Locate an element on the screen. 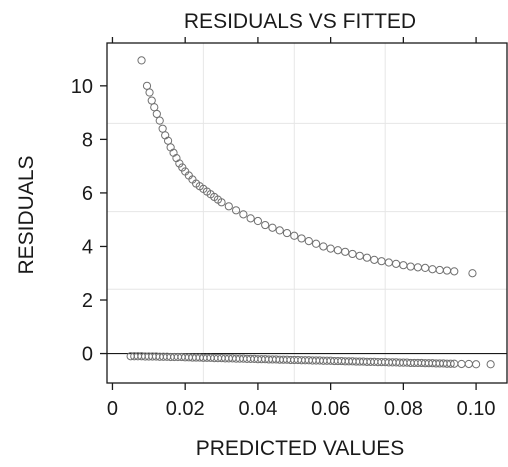 This screenshot has height=467, width=508. y-tick-label: 8 is located at coordinates (87, 140).